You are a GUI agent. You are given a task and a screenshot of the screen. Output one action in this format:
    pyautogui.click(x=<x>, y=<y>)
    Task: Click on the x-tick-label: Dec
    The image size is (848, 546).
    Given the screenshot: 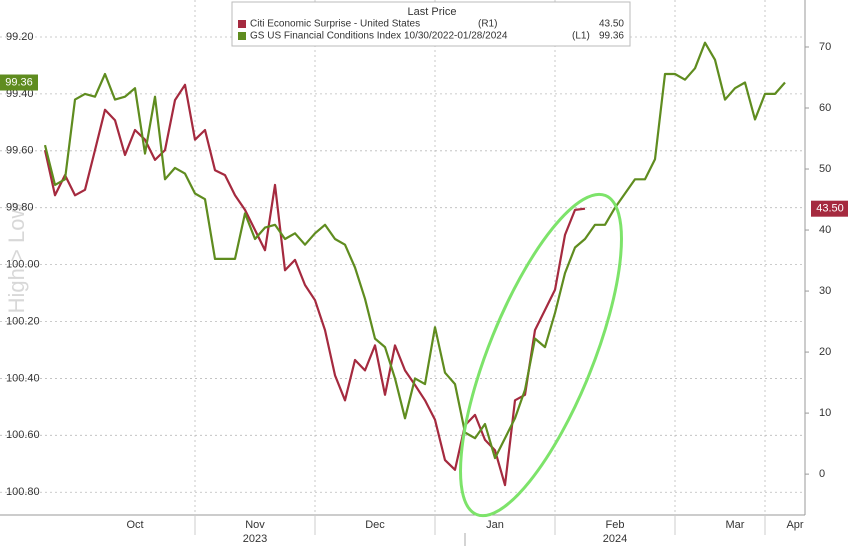 What is the action you would take?
    pyautogui.click(x=375, y=525)
    